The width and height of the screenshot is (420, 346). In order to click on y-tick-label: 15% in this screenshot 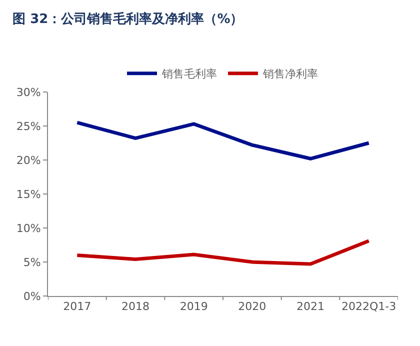, I will do `click(28, 194)`.